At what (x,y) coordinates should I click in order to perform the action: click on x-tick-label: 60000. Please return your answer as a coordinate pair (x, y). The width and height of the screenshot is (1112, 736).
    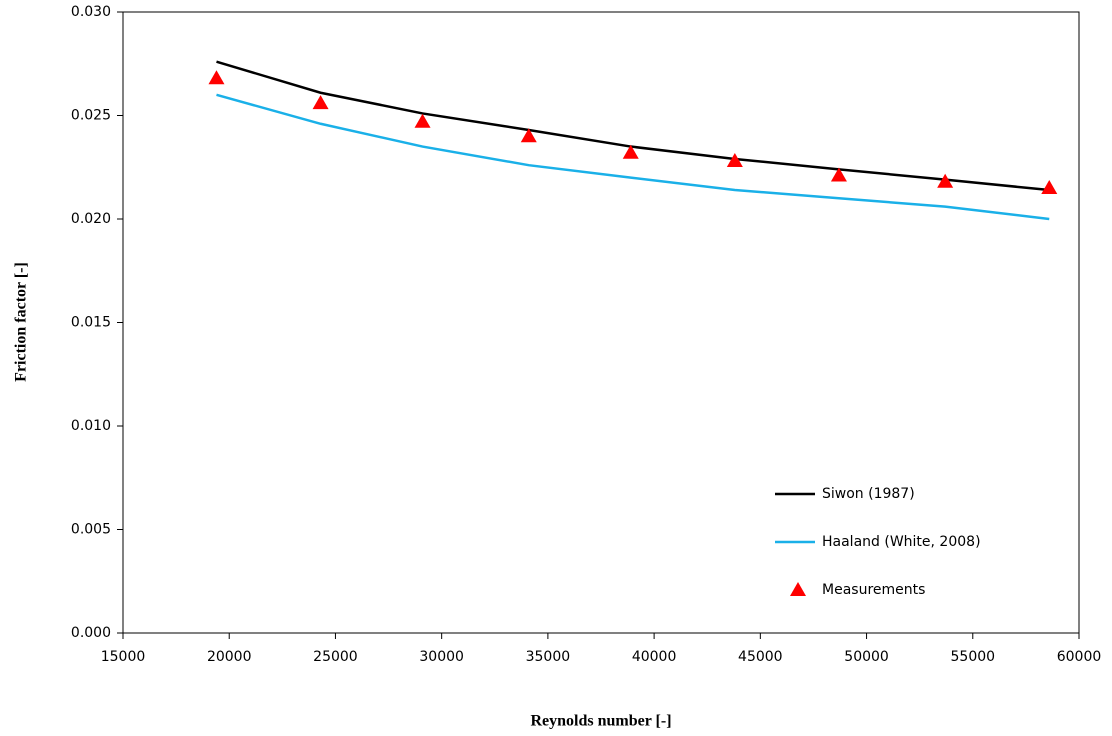
    Looking at the image, I should click on (1079, 657).